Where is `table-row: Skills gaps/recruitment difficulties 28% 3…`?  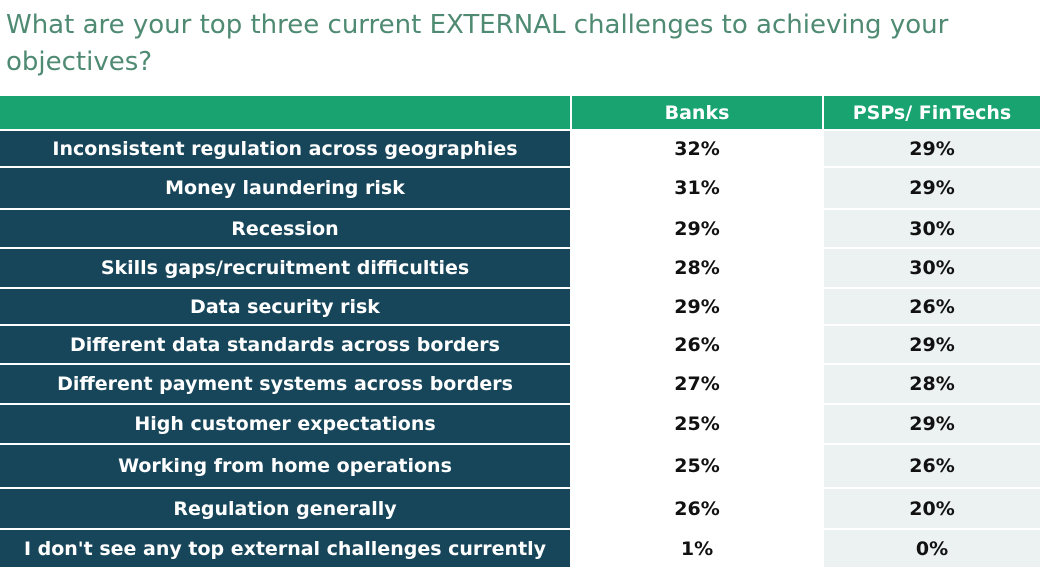 table-row: Skills gaps/recruitment difficulties 28% 3… is located at coordinates (520, 269).